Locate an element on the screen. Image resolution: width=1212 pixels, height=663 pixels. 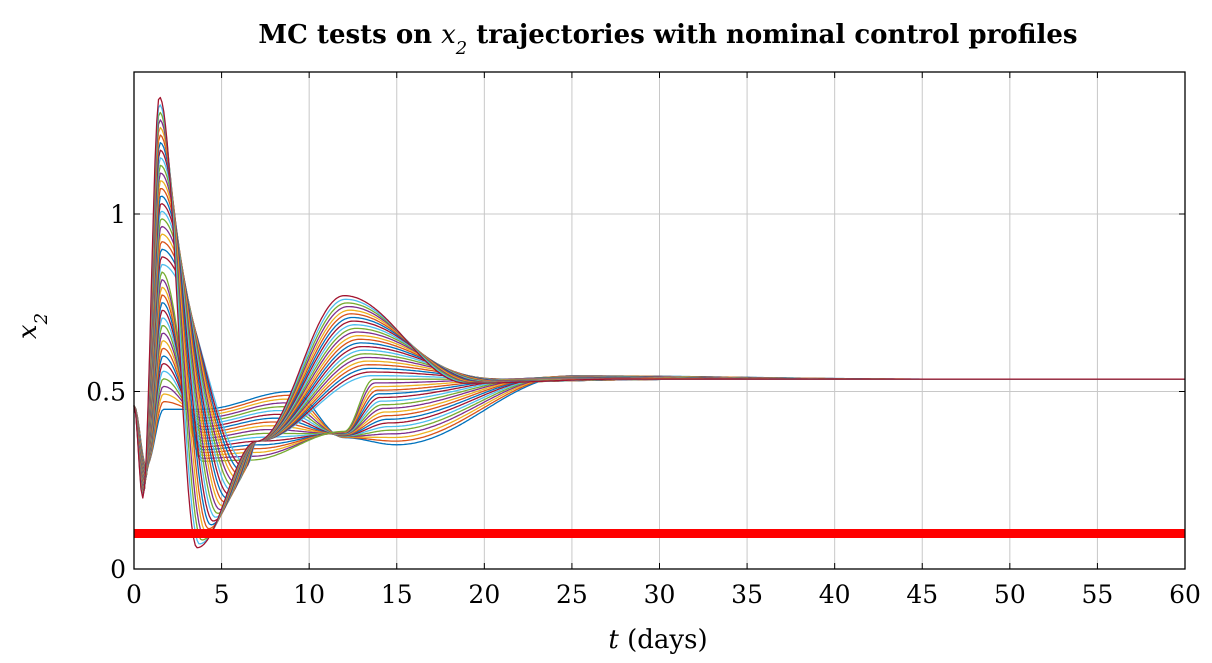
x-axis-label-text: (days) is located at coordinates (663, 640).